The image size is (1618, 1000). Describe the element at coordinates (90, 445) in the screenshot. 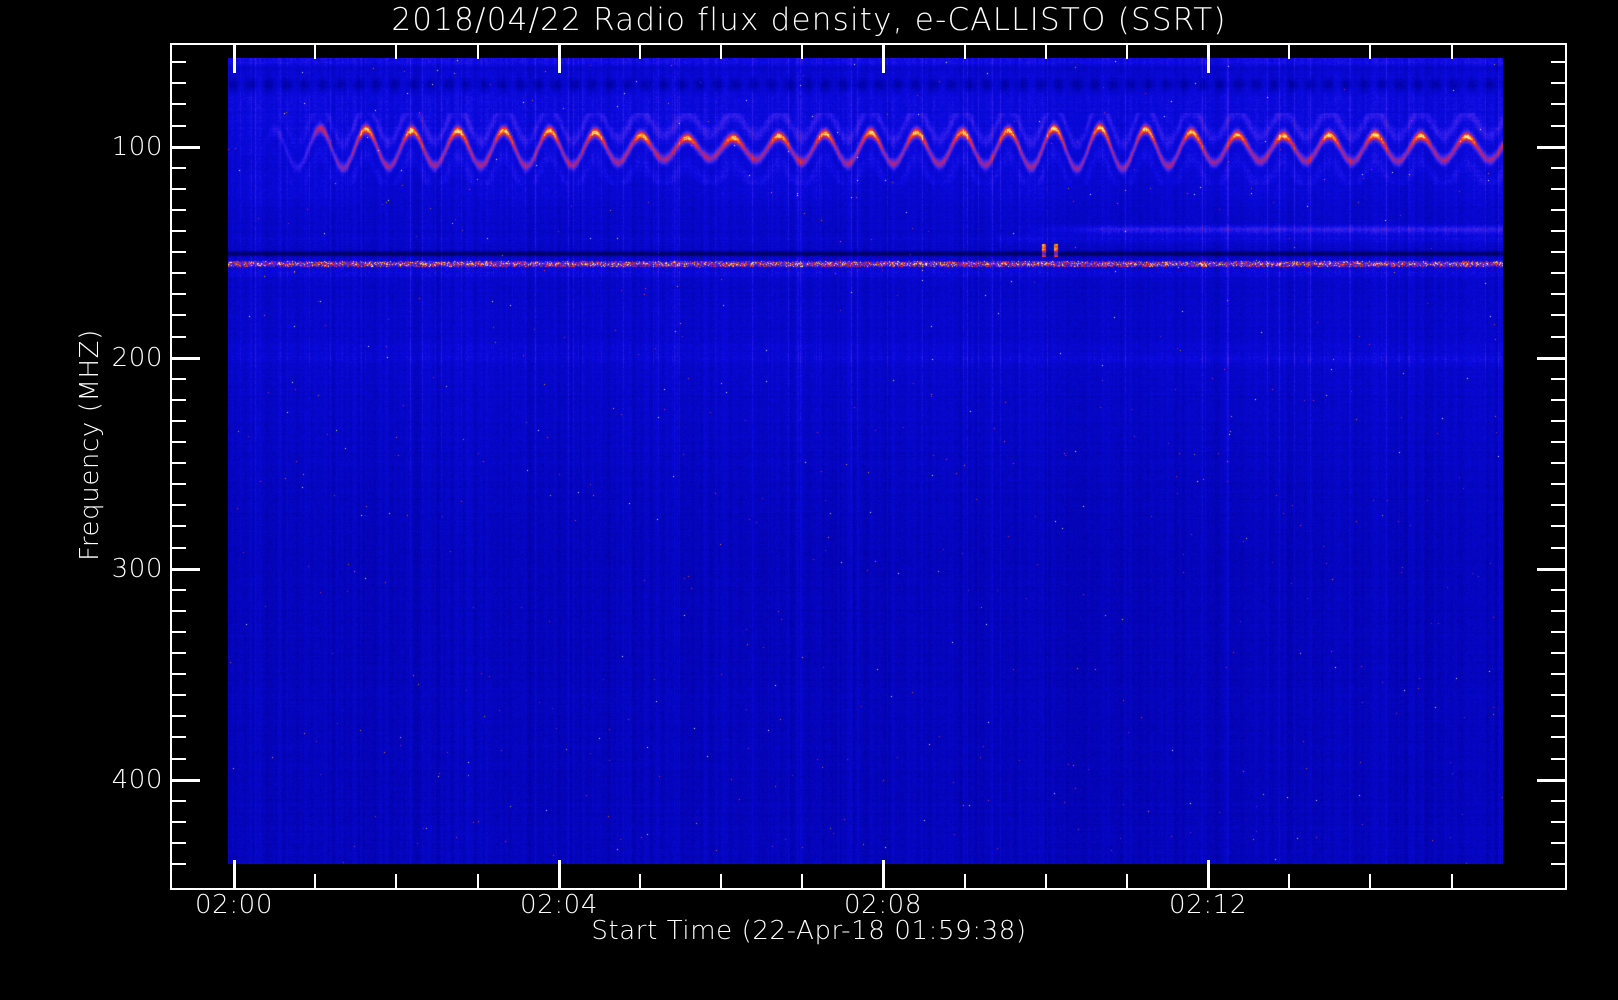

I see `y-axis-label: Frequency (MHZ)` at that location.